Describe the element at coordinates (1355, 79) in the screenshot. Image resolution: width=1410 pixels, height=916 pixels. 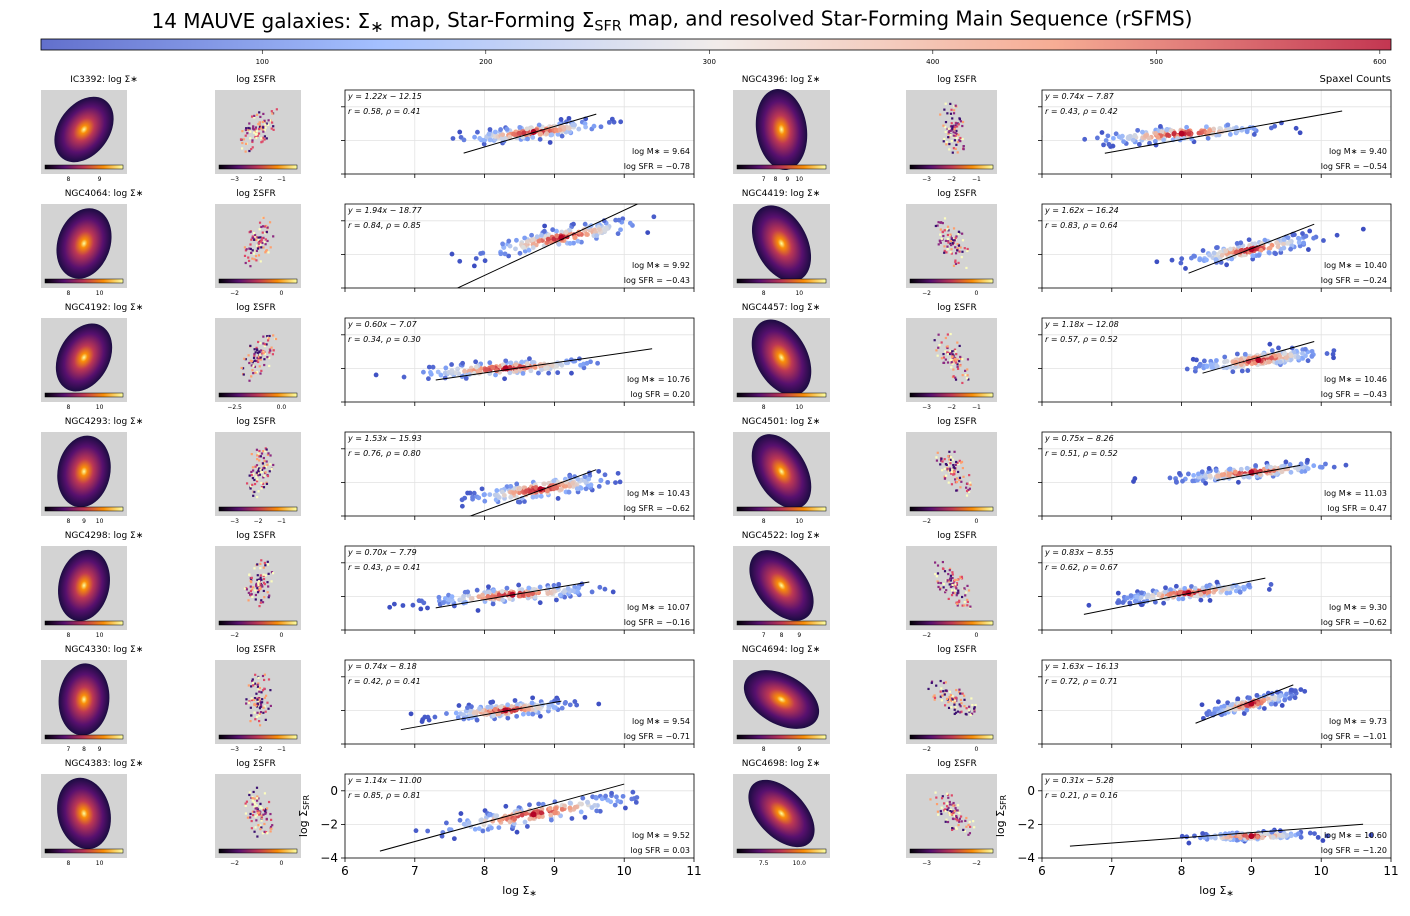
I see `colorbar-label: Spaxel Counts` at that location.